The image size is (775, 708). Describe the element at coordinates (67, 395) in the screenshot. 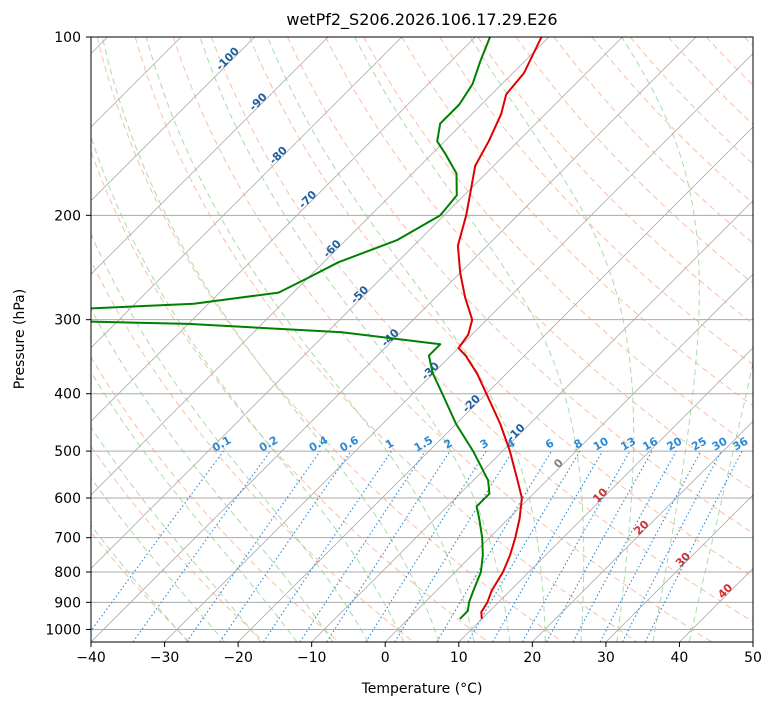

I see `y-tick-label: 400` at that location.